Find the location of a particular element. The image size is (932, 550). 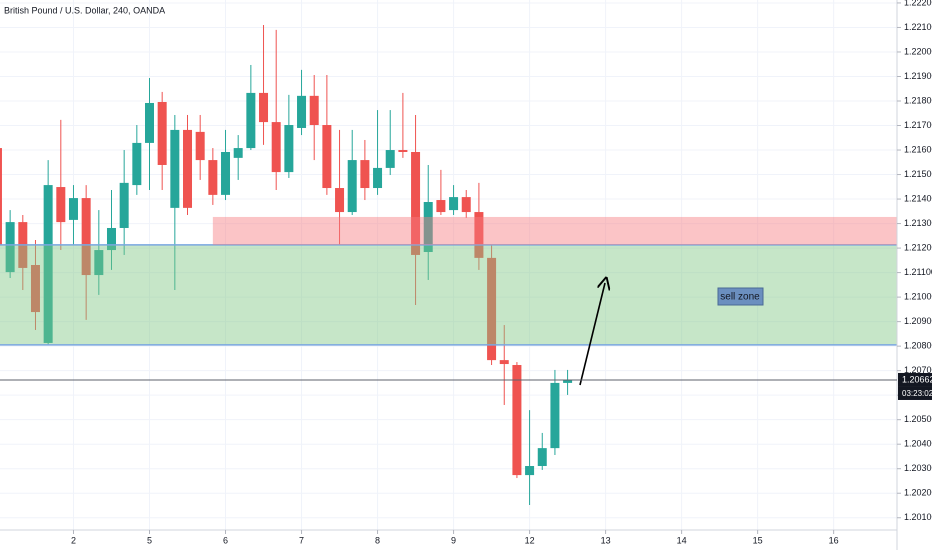

zone is located at coordinates (554, 230).